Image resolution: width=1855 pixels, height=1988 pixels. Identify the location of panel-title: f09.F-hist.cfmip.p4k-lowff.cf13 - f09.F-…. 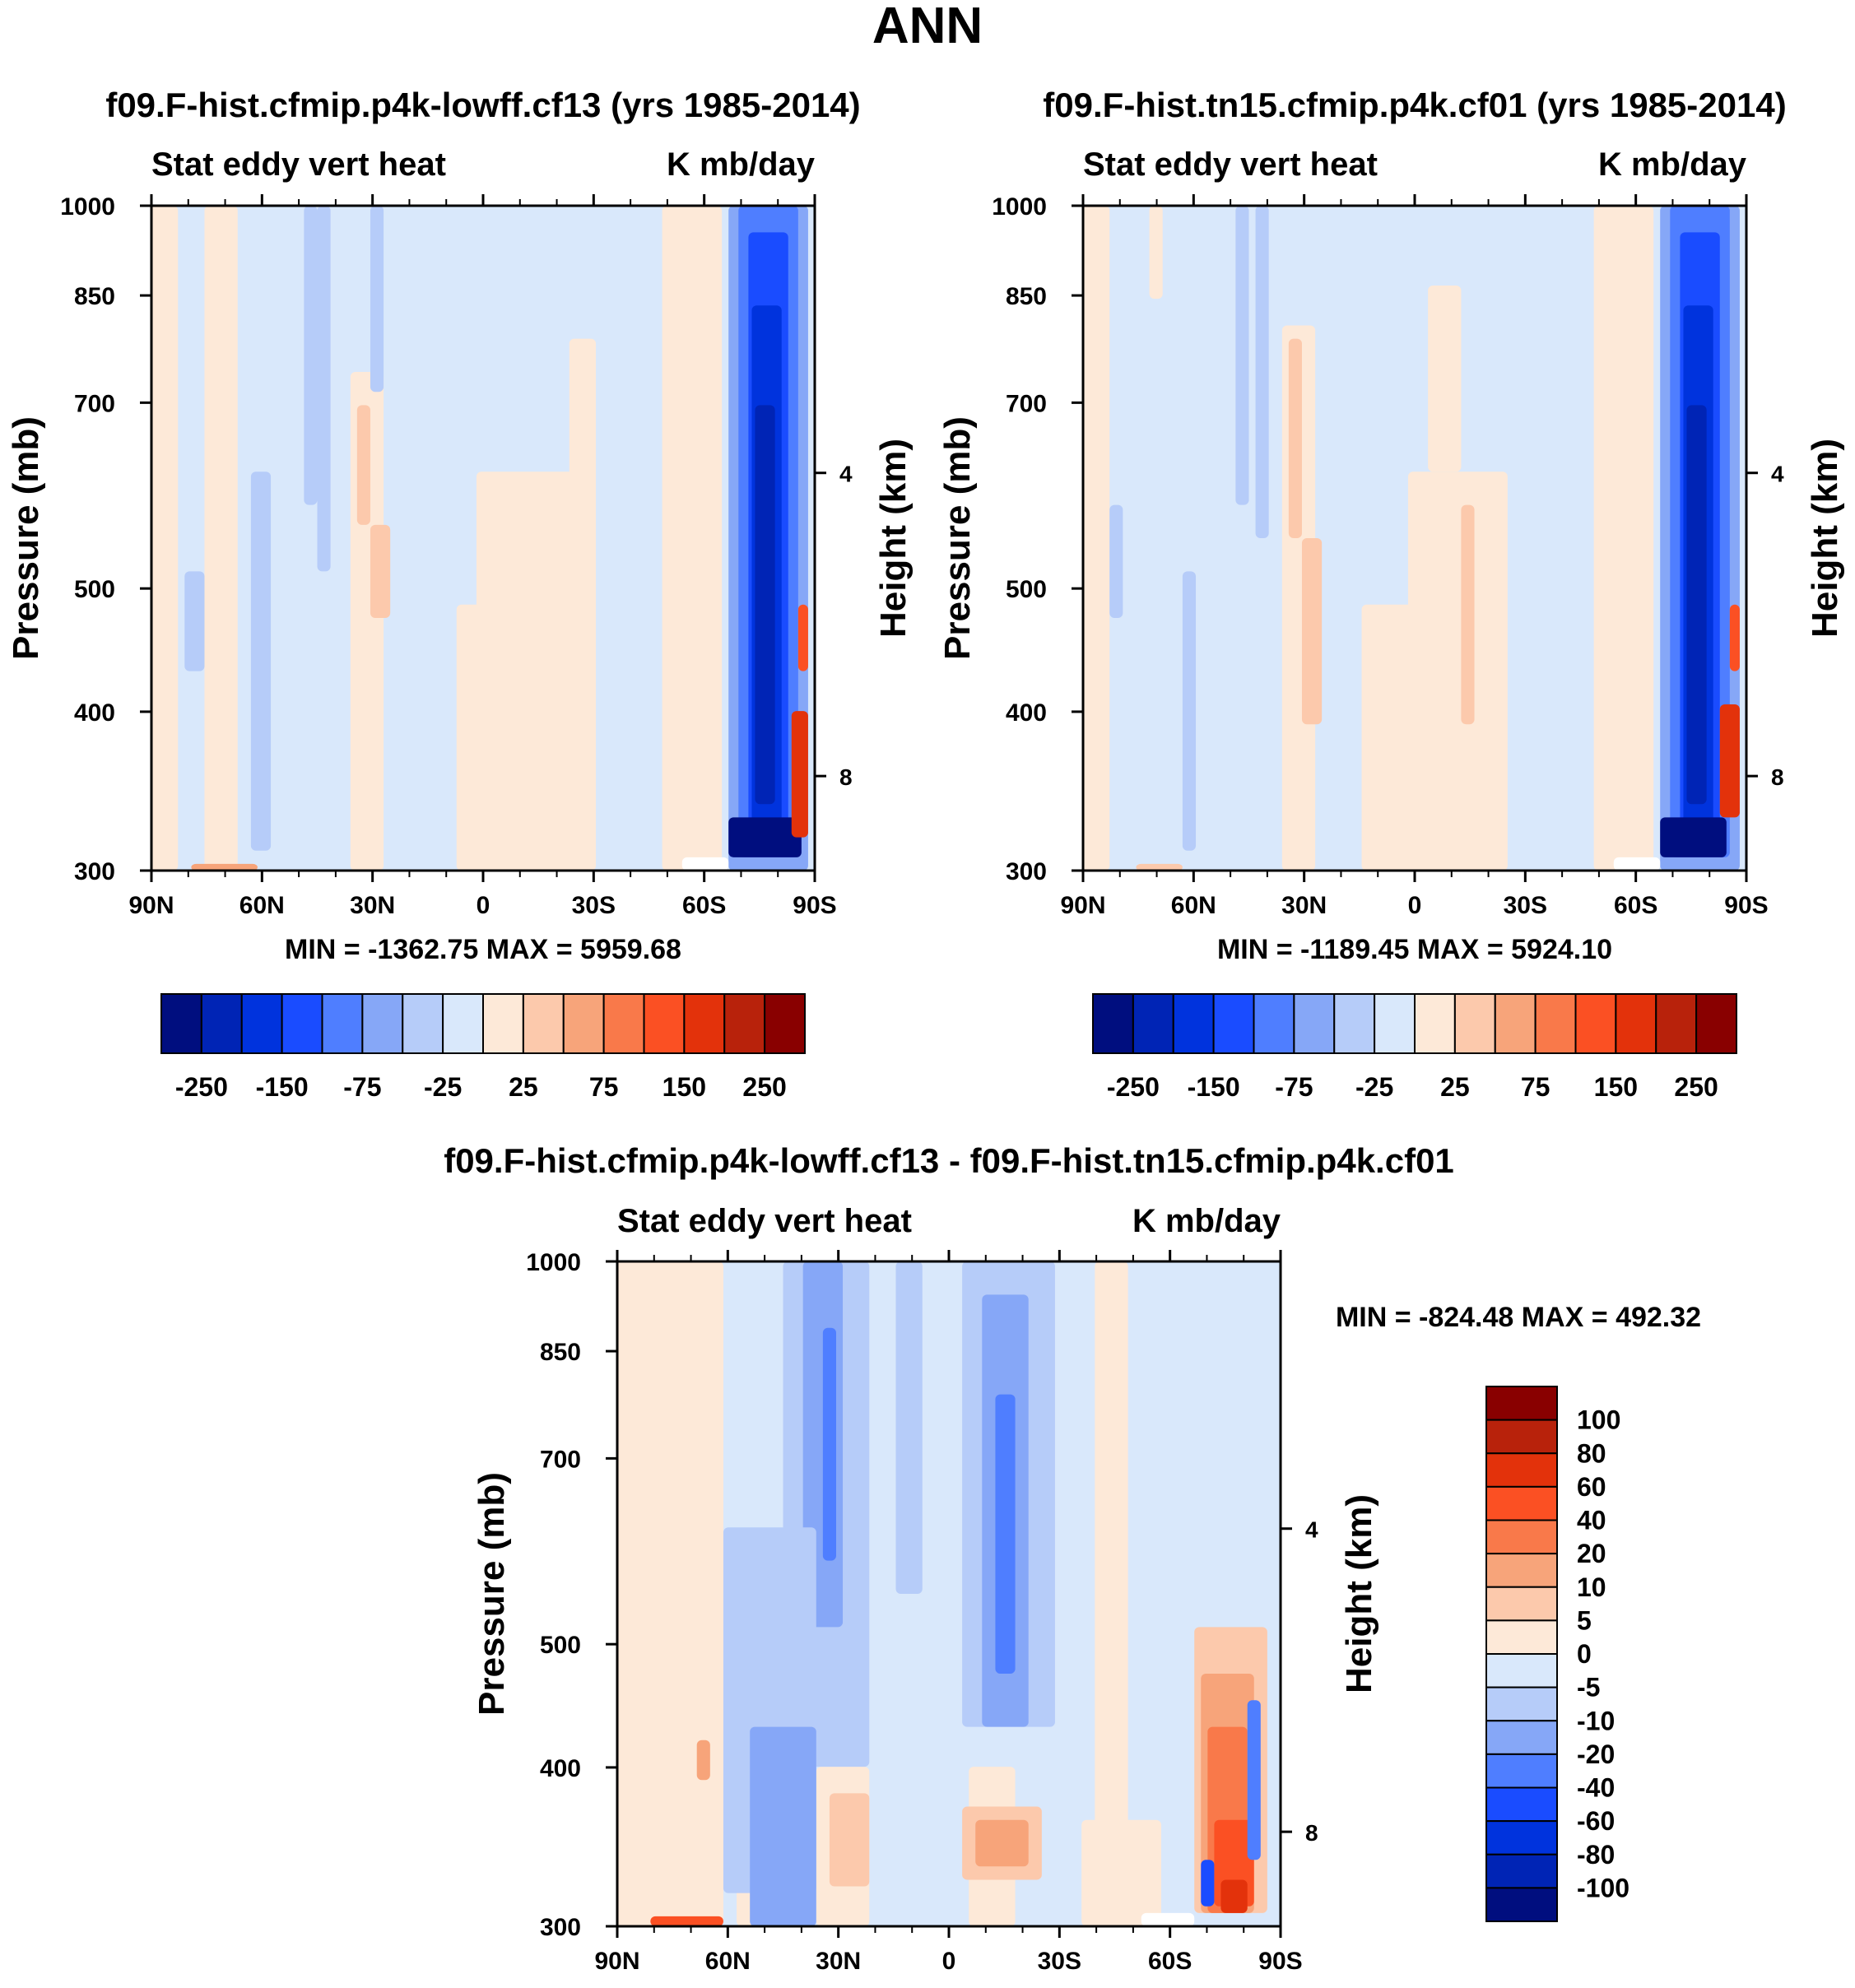
(949, 1160).